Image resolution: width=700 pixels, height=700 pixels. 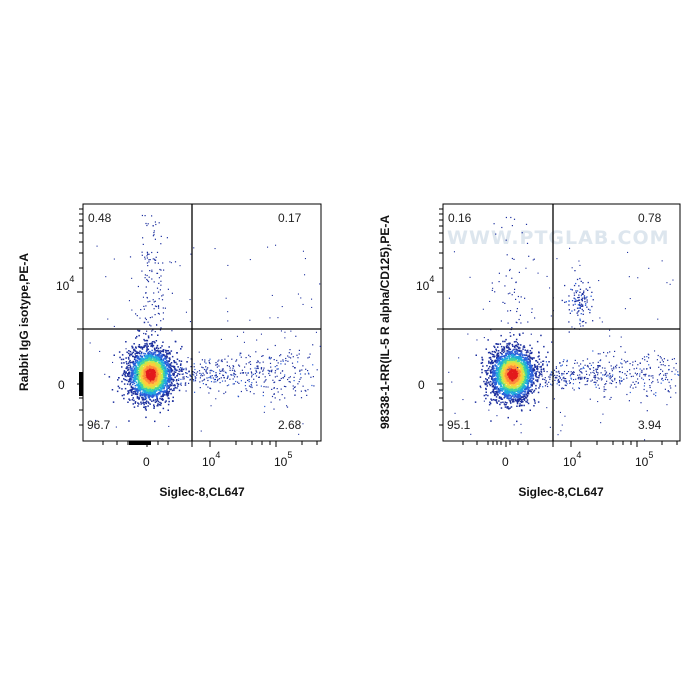 I want to click on quadrant-lower-right-value: 3.94, so click(x=650, y=425).